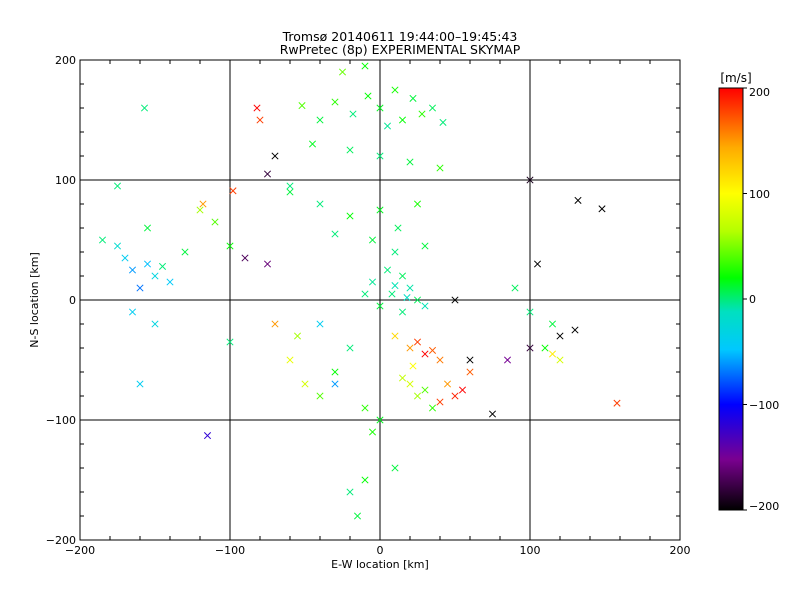  Describe the element at coordinates (530, 550) in the screenshot. I see `x-tick-label: 100` at that location.